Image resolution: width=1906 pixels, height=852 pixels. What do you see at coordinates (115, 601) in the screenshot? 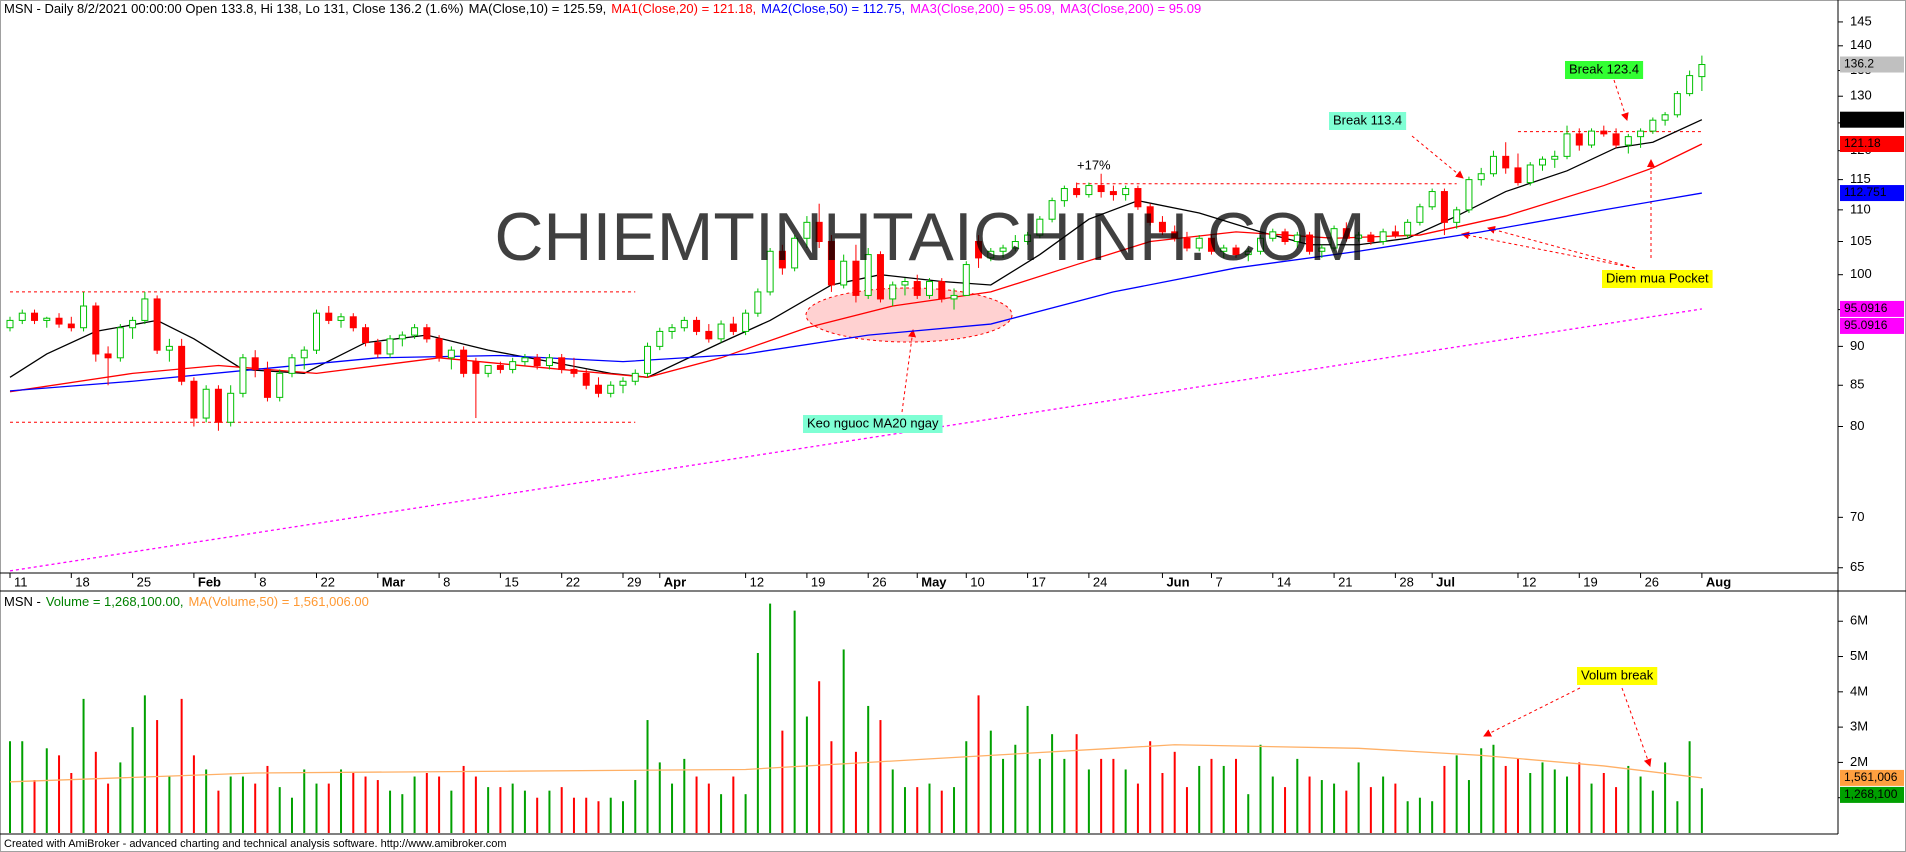
I see `header-segment: Volume = 1,268,100.00,` at bounding box center [115, 601].